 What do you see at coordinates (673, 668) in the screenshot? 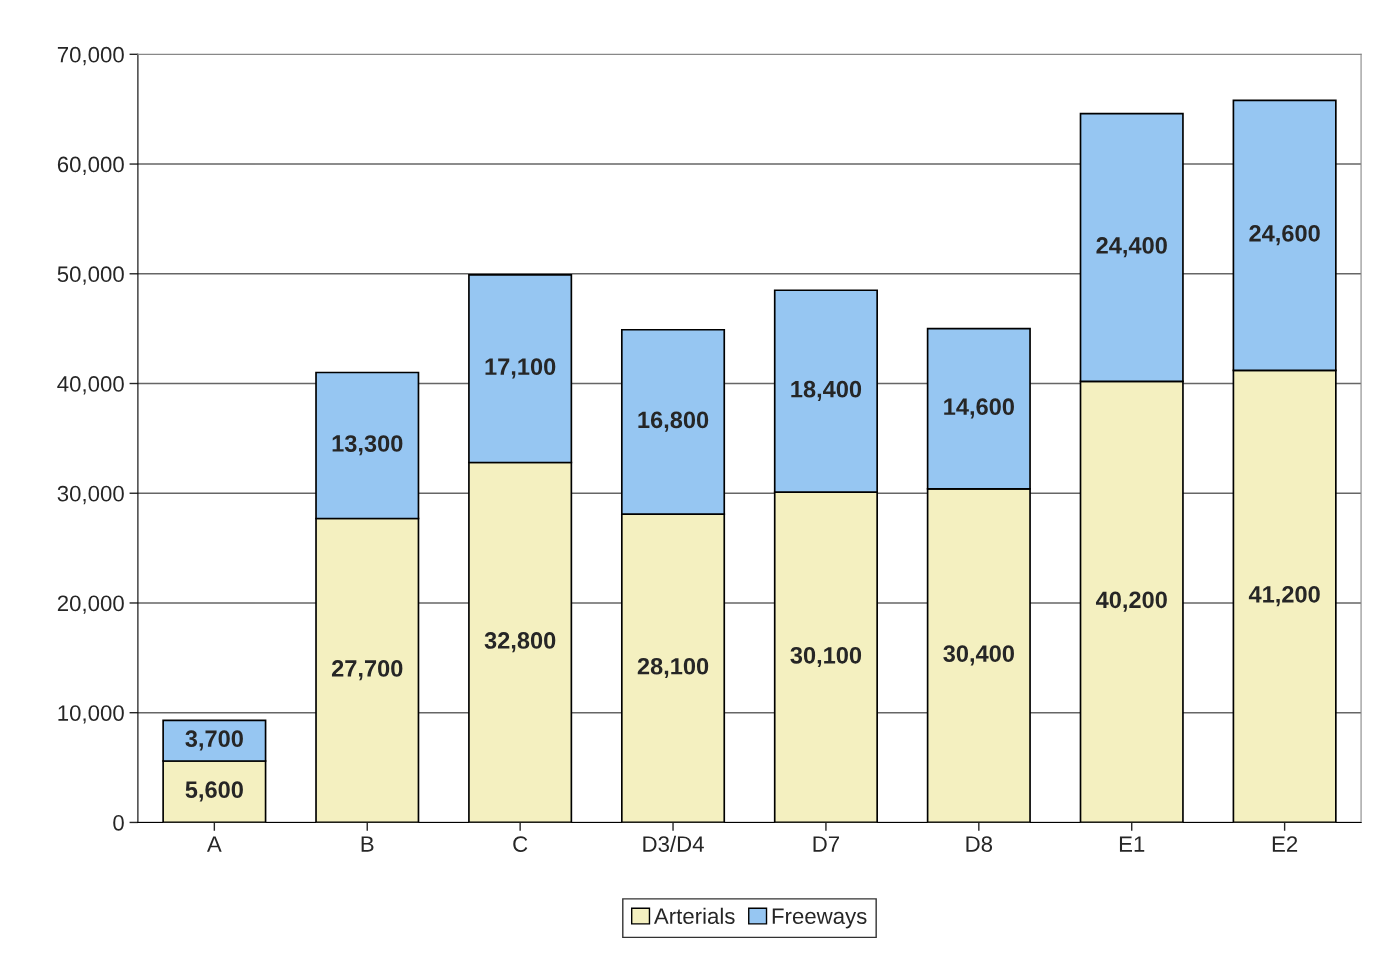
I see `data-label: 28,100` at bounding box center [673, 668].